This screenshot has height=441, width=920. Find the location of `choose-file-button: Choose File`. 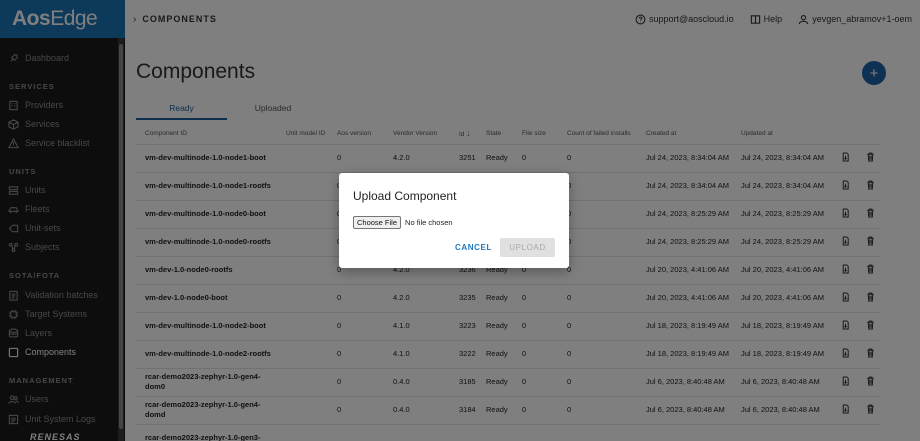

choose-file-button: Choose File is located at coordinates (377, 222).